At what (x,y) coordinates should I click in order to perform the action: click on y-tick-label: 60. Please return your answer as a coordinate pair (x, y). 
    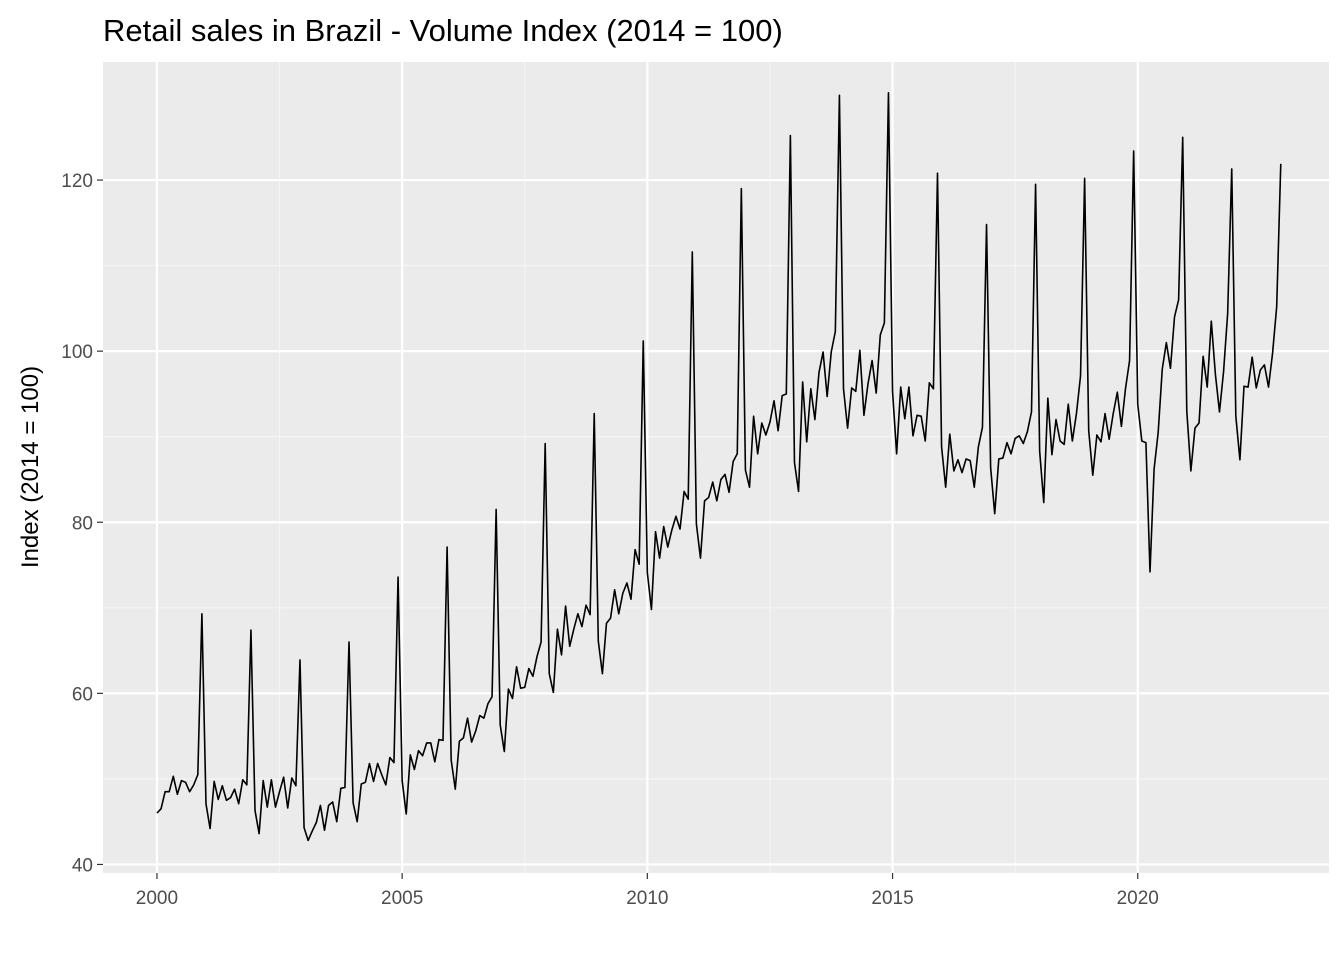
    Looking at the image, I should click on (82, 694).